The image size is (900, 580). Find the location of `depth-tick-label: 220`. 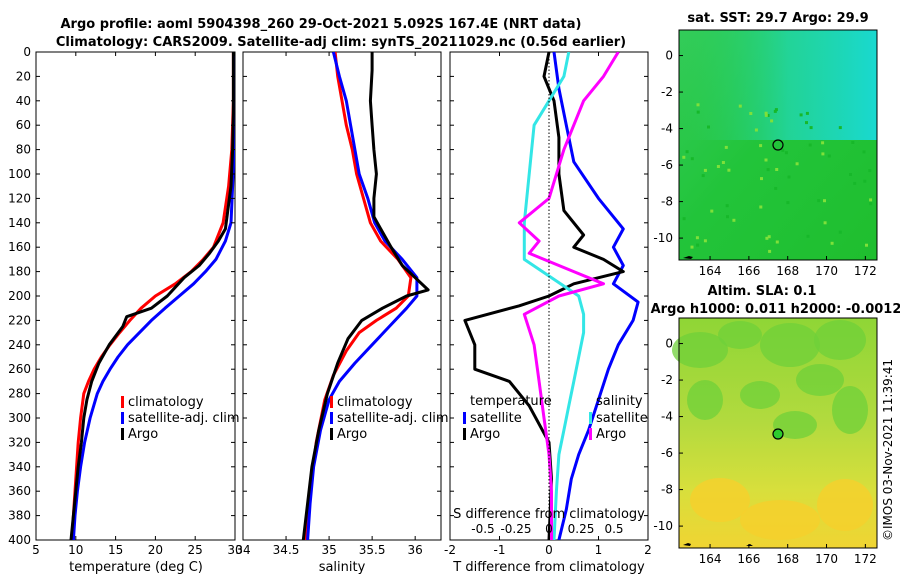

depth-tick-label: 220 is located at coordinates (19, 320).